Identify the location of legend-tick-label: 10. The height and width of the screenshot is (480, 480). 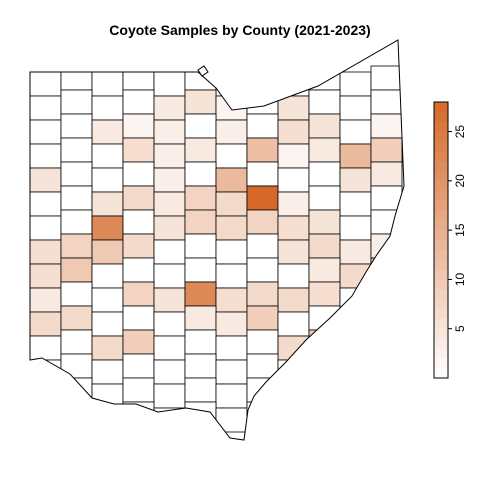
(460, 279).